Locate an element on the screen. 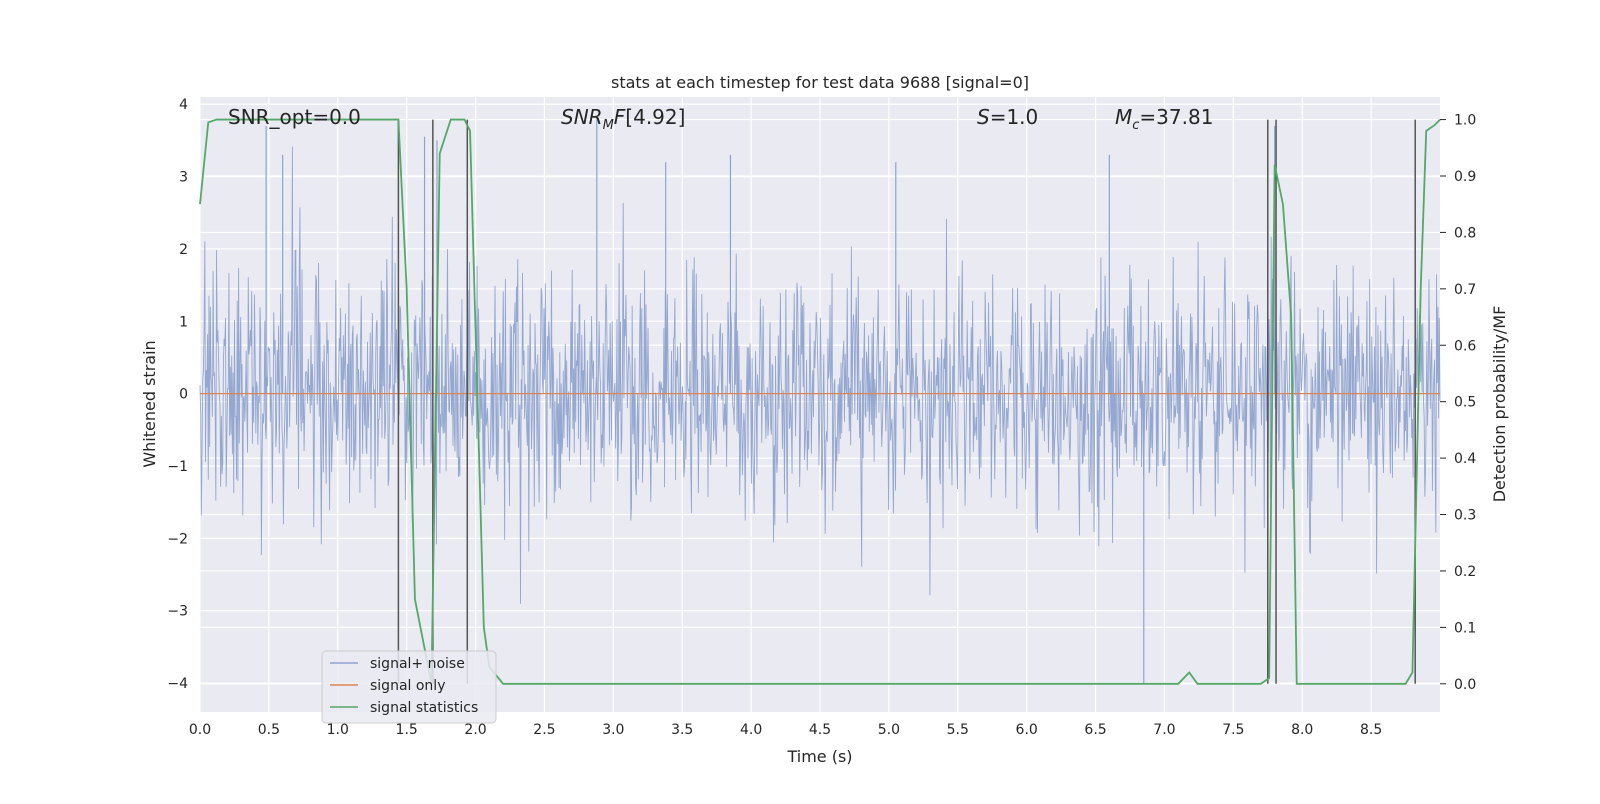 Image resolution: width=1600 pixels, height=804 pixels. y-right-tick-label: 0.4 is located at coordinates (1465, 459).